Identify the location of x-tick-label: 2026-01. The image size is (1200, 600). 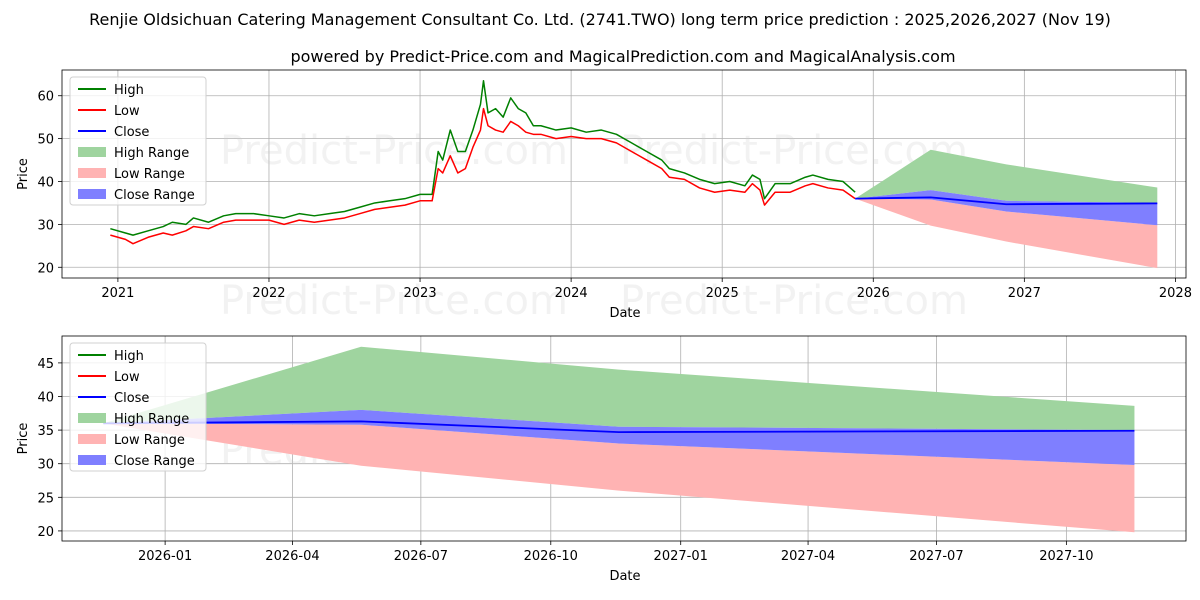
(165, 556).